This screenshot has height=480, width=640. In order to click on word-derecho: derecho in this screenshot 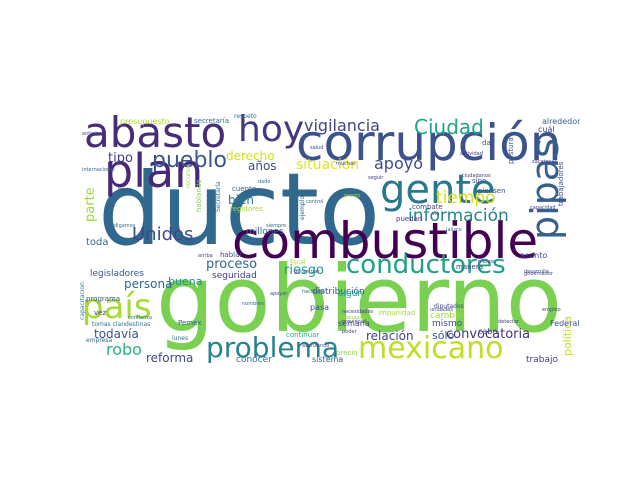, I will do `click(250, 156)`.